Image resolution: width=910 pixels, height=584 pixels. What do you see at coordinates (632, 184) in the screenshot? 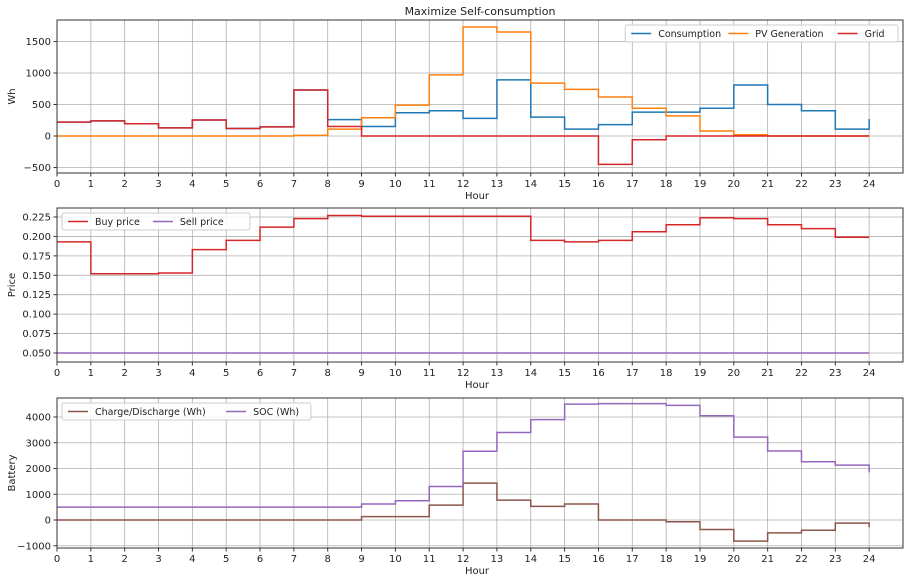
I see `x-tick-label: 17` at bounding box center [632, 184].